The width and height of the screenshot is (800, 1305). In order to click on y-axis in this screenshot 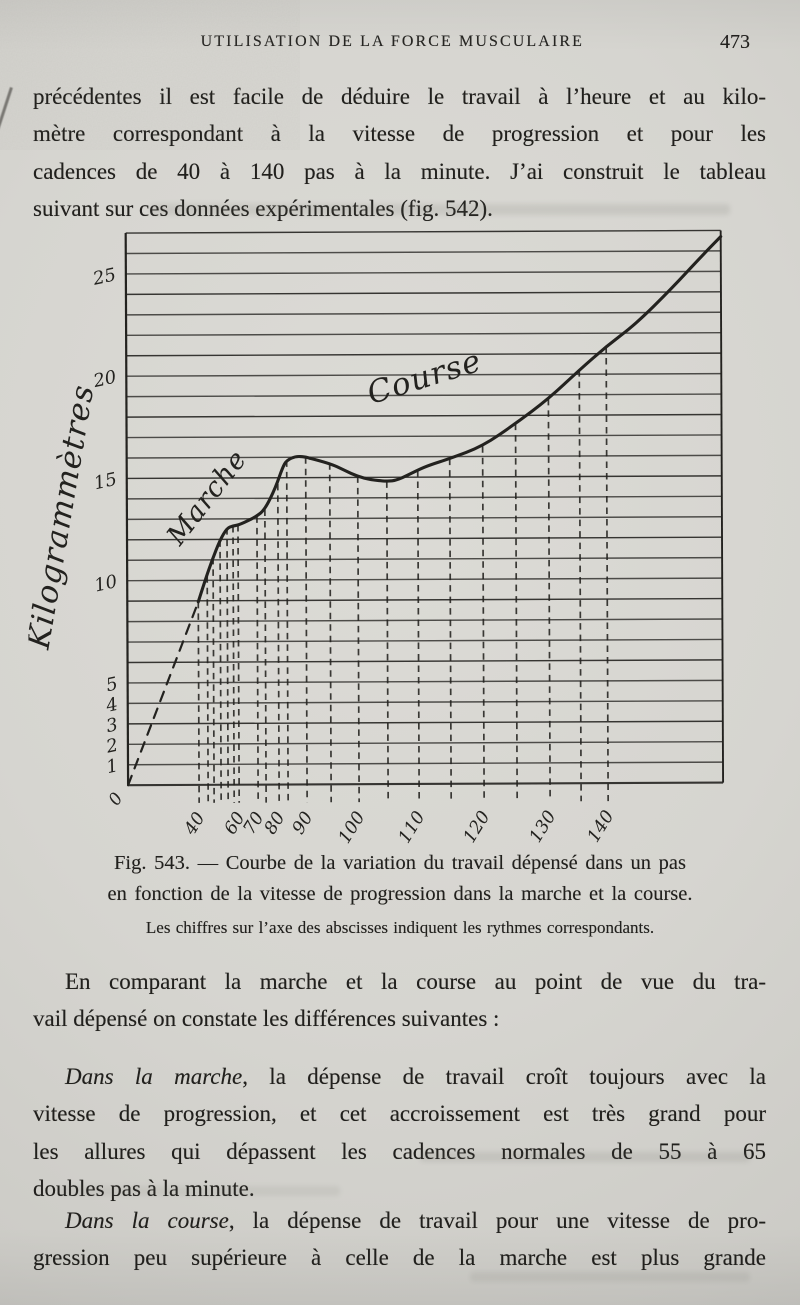, I will do `click(127, 509)`.